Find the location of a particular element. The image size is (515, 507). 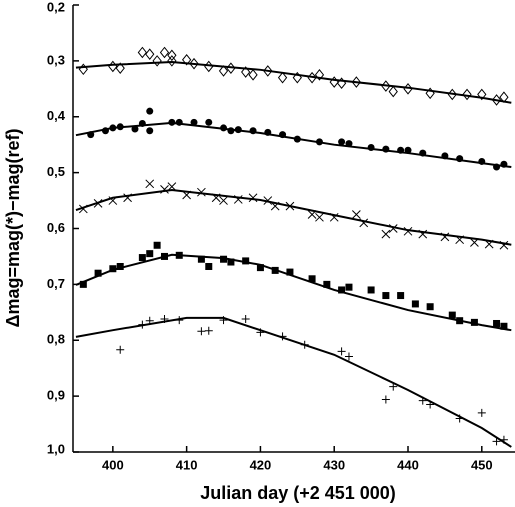

y-axis-title: Δmag=mag(*)−mag(ref) is located at coordinates (13, 228).